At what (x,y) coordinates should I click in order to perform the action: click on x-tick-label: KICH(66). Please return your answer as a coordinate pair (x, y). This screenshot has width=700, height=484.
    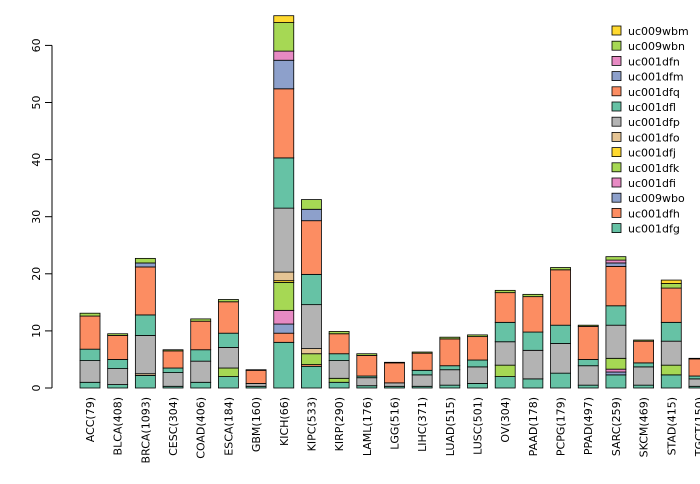
    Looking at the image, I should click on (284, 421).